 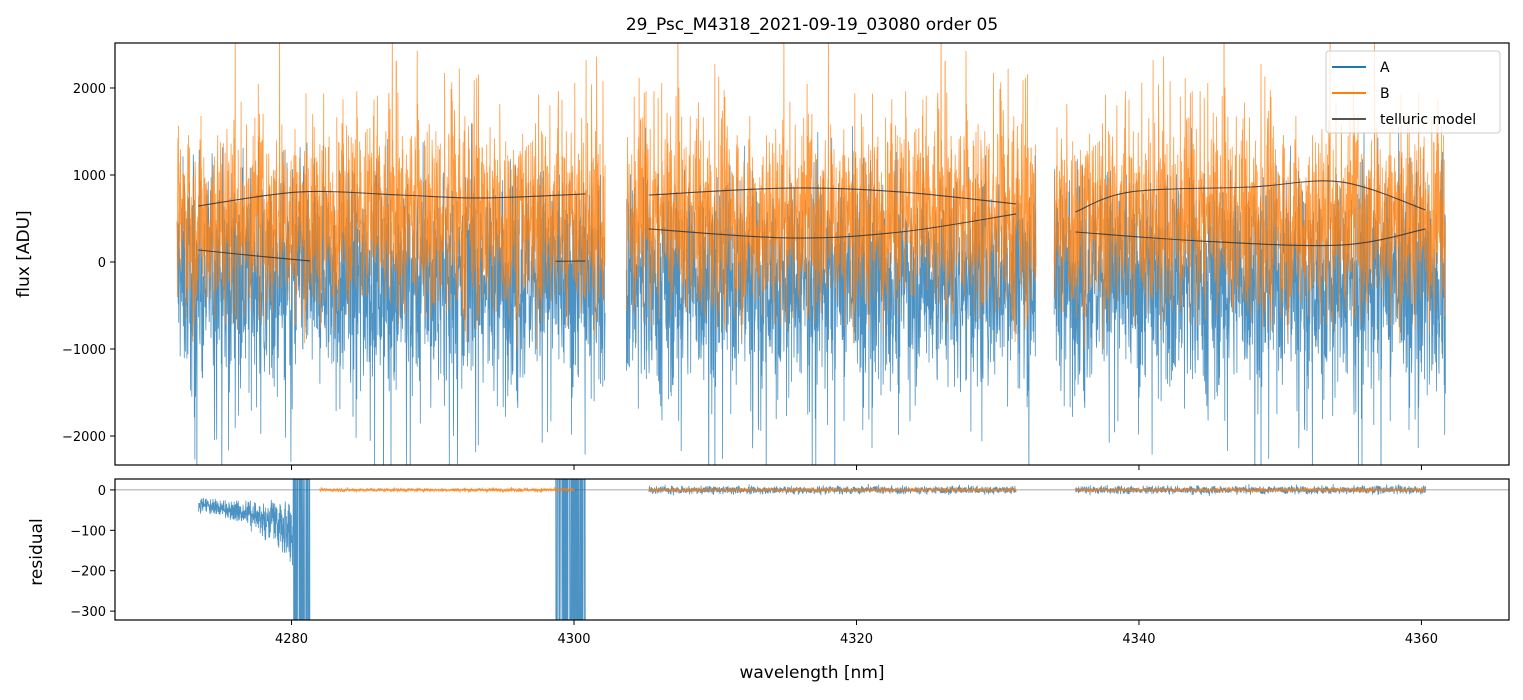 I want to click on xtick-label-4300: 4300, so click(x=573, y=639).